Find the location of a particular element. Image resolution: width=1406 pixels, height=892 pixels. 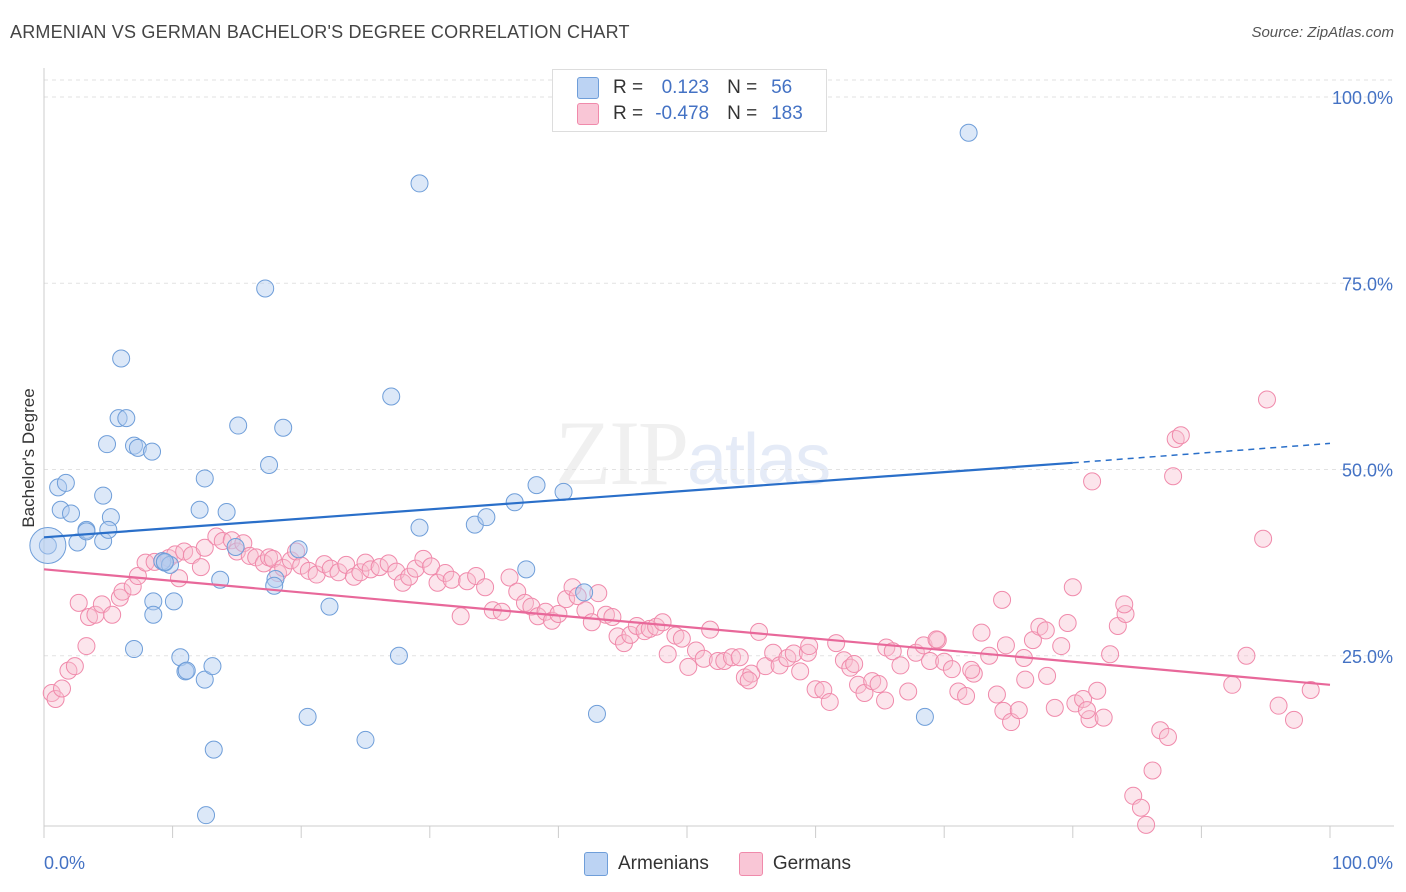

y-tick-label: 100.0% is located at coordinates (1362, 98).